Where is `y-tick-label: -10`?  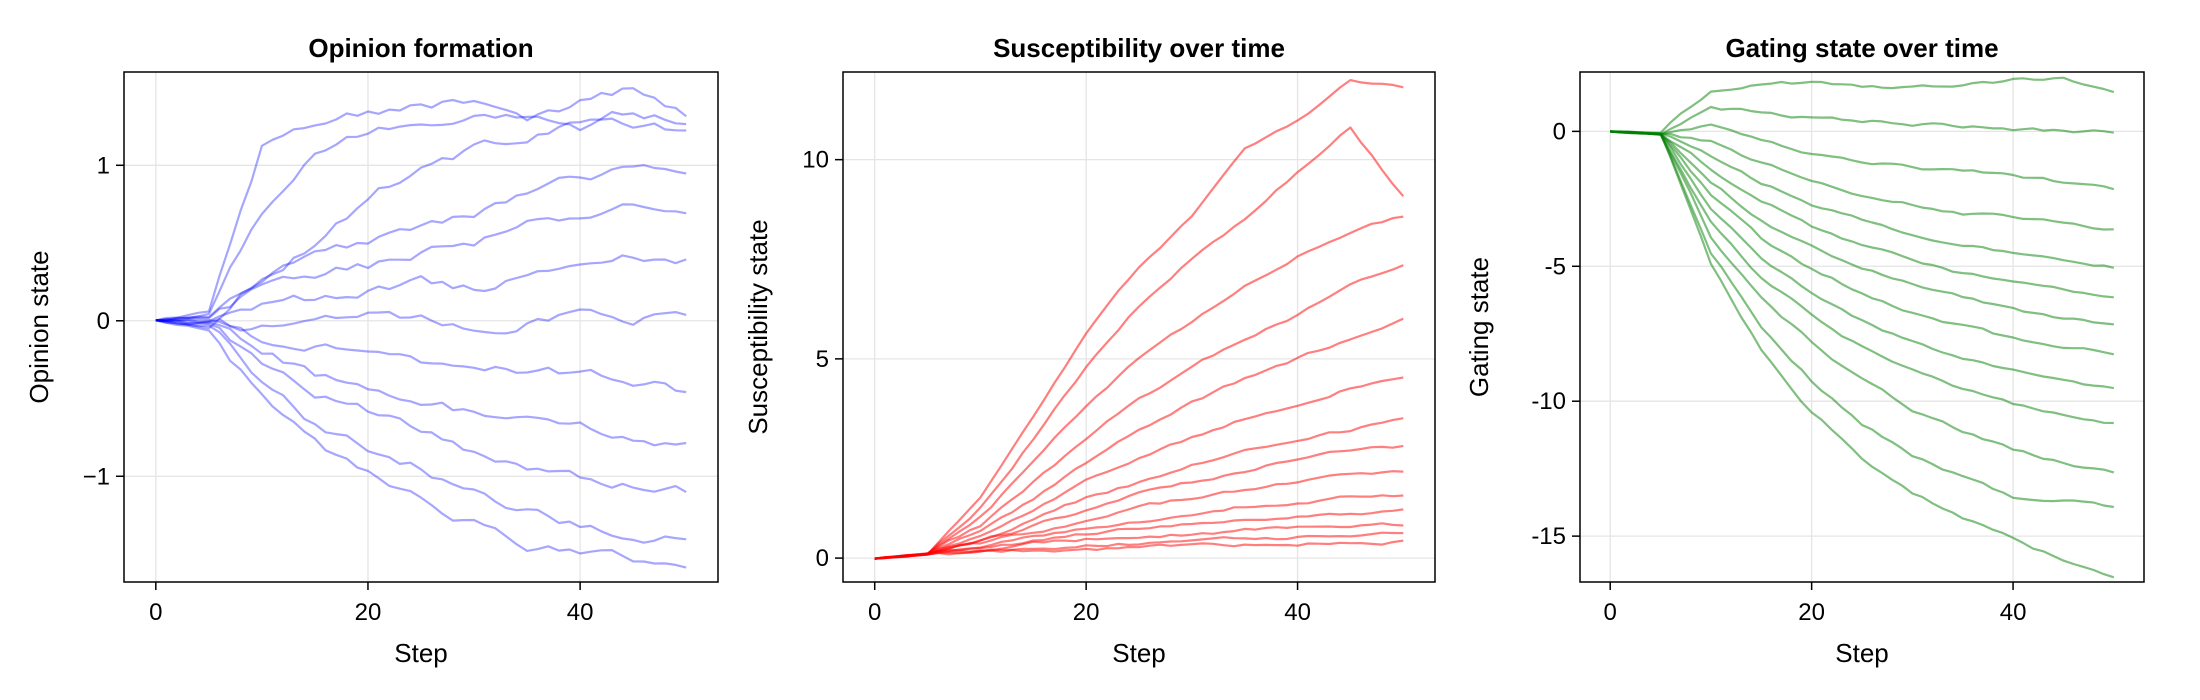
y-tick-label: -10 is located at coordinates (1548, 401).